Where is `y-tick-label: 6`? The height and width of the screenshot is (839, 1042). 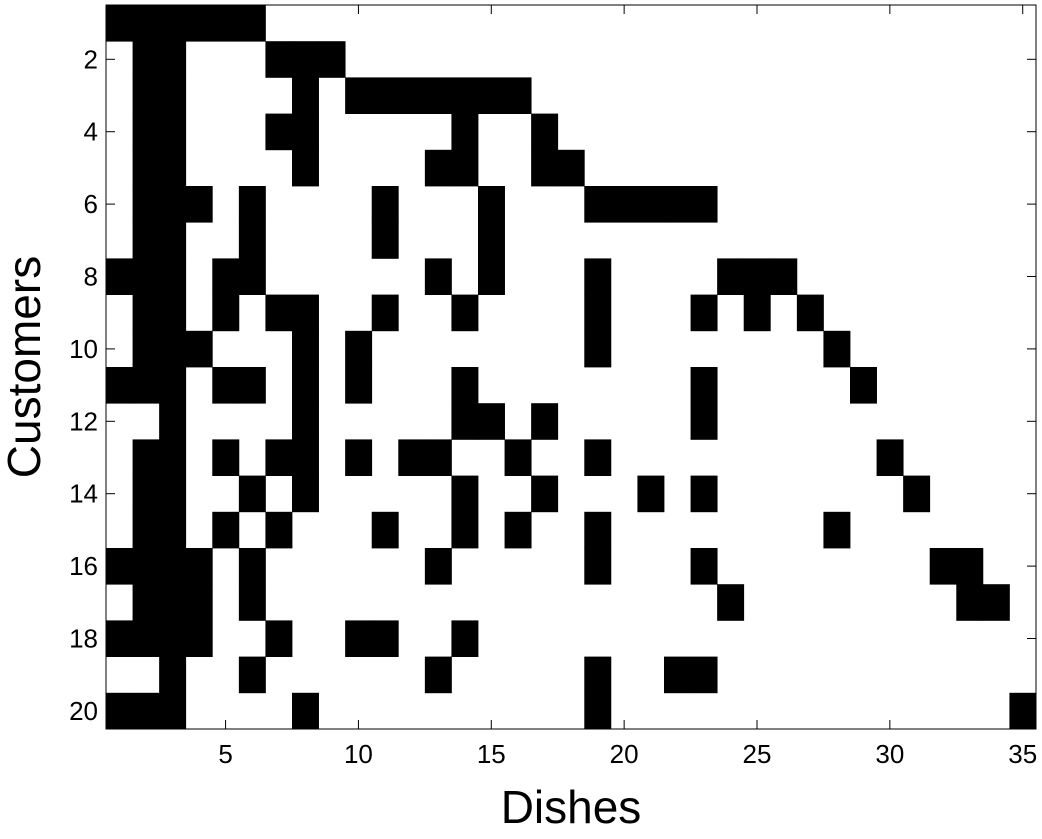 y-tick-label: 6 is located at coordinates (91, 204).